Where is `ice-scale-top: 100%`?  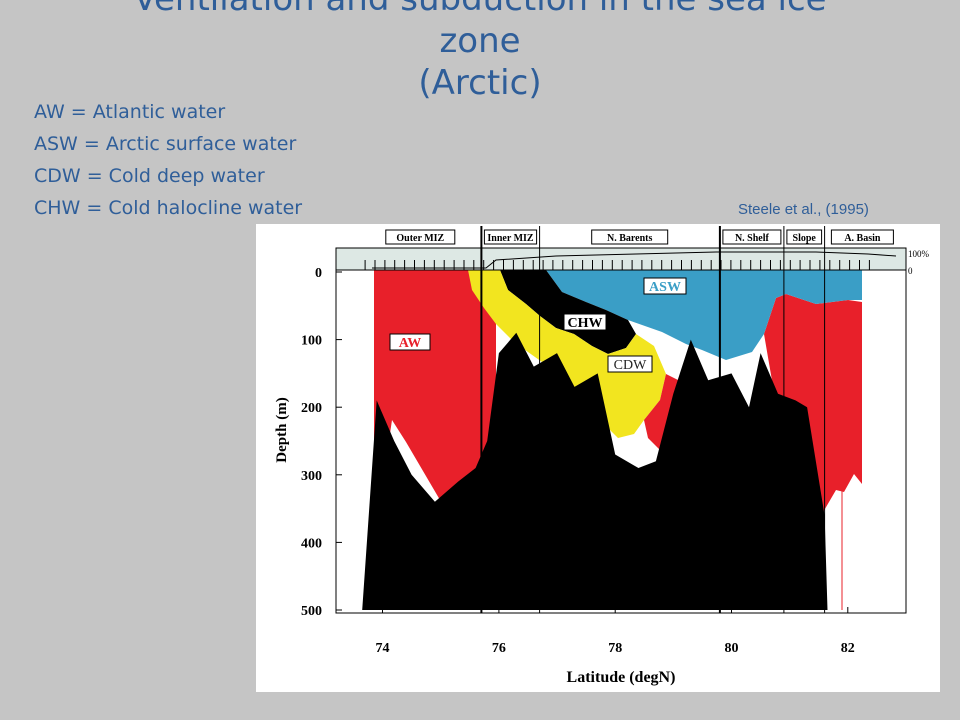
ice-scale-top: 100% is located at coordinates (919, 254).